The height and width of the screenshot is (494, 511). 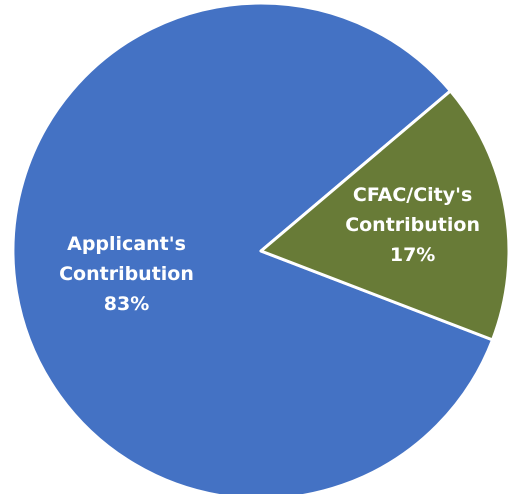 I want to click on slice-name: Applicant's Contribution, so click(x=126, y=258).